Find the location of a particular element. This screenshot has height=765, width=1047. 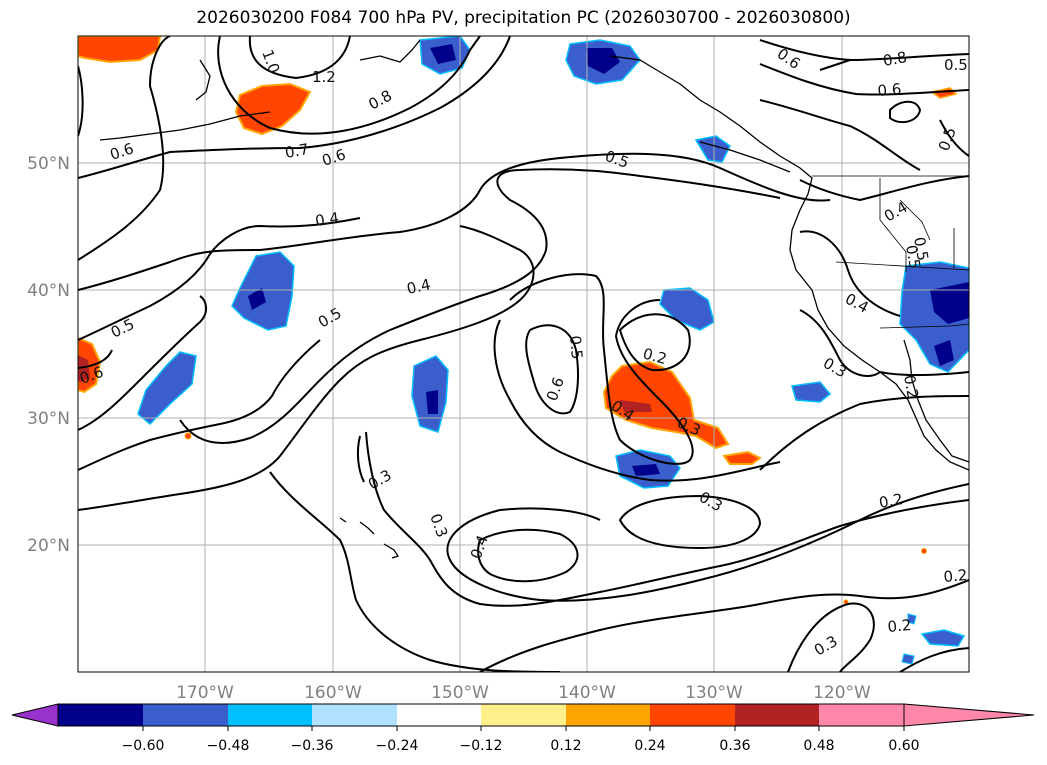

lat-label: 20°N is located at coordinates (48, 546).